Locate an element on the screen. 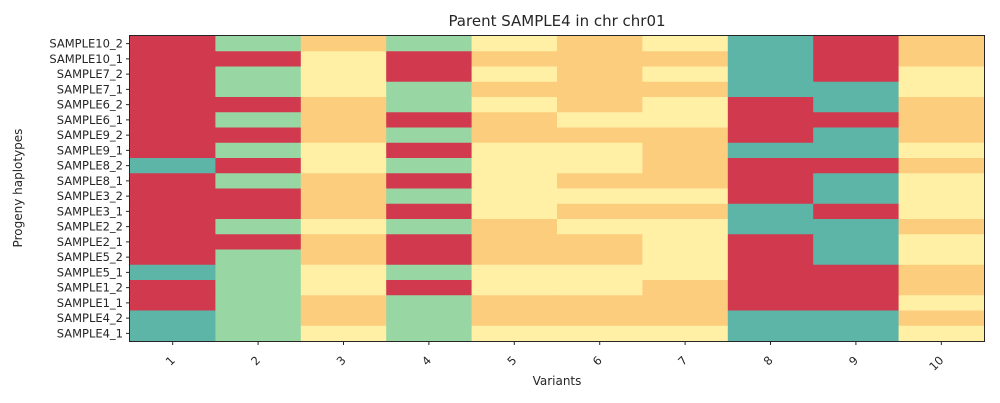 This screenshot has height=403, width=1000. y-tick-label: SAMPLE1_2 is located at coordinates (90, 288).